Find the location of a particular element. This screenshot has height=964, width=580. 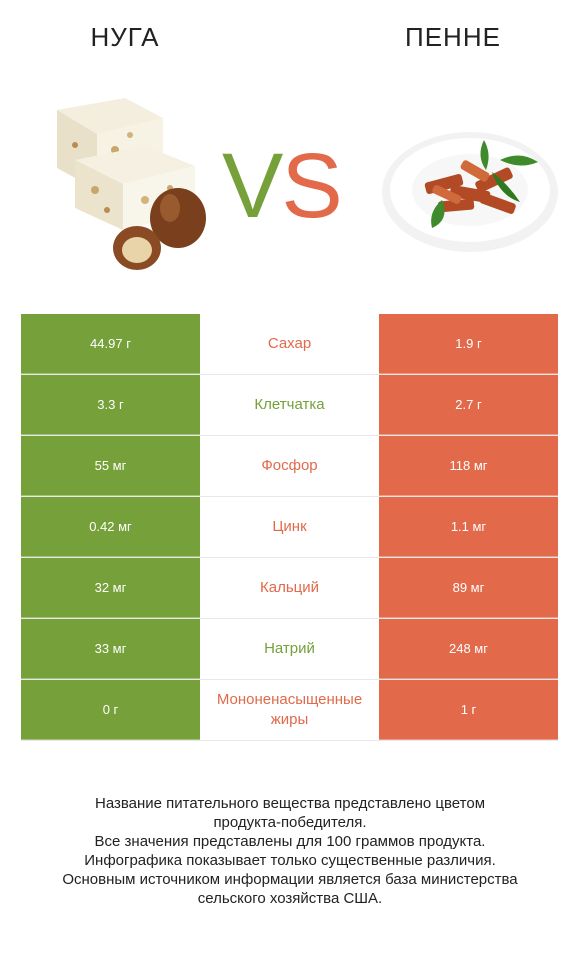

nutrient-name: Кальций is located at coordinates (289, 588).